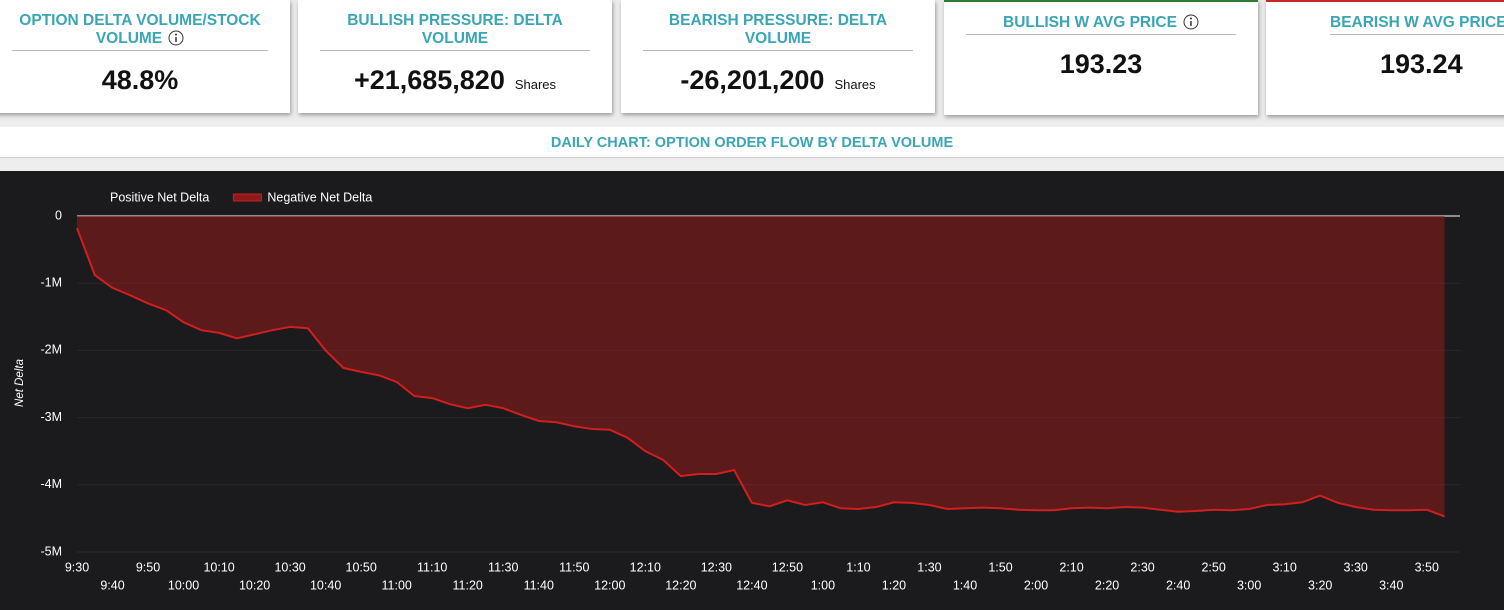 The height and width of the screenshot is (610, 1504). Describe the element at coordinates (183, 585) in the screenshot. I see `x-tick-label: 10:00` at that location.